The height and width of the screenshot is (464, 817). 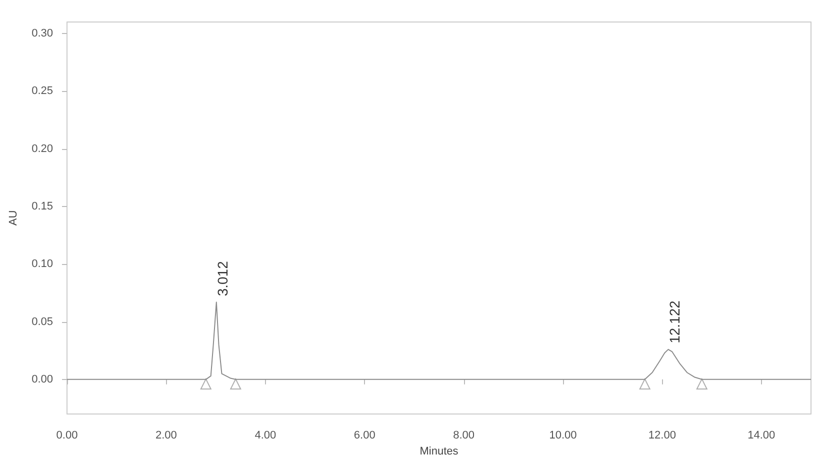 I want to click on x-tick-label: 12.00, so click(x=662, y=436).